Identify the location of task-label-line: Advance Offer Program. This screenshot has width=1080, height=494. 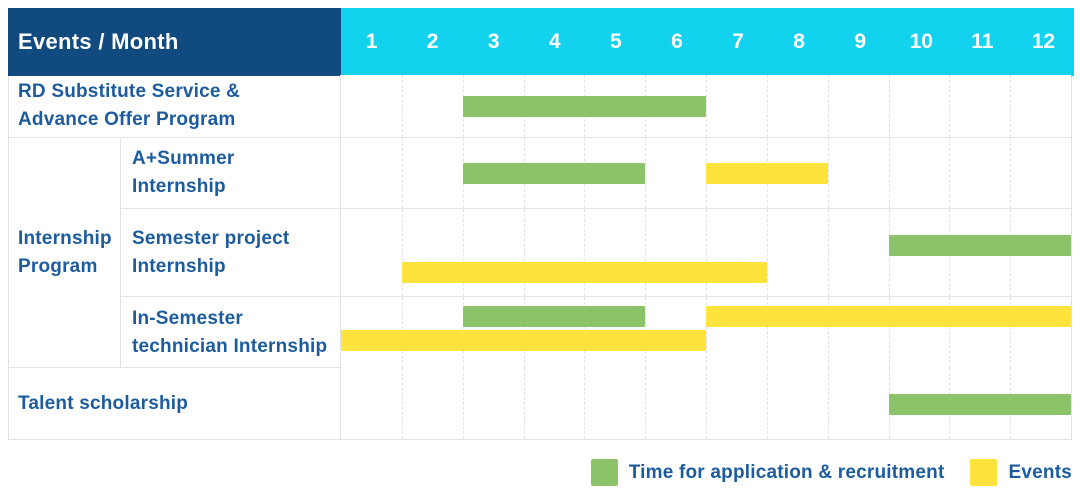
(127, 119).